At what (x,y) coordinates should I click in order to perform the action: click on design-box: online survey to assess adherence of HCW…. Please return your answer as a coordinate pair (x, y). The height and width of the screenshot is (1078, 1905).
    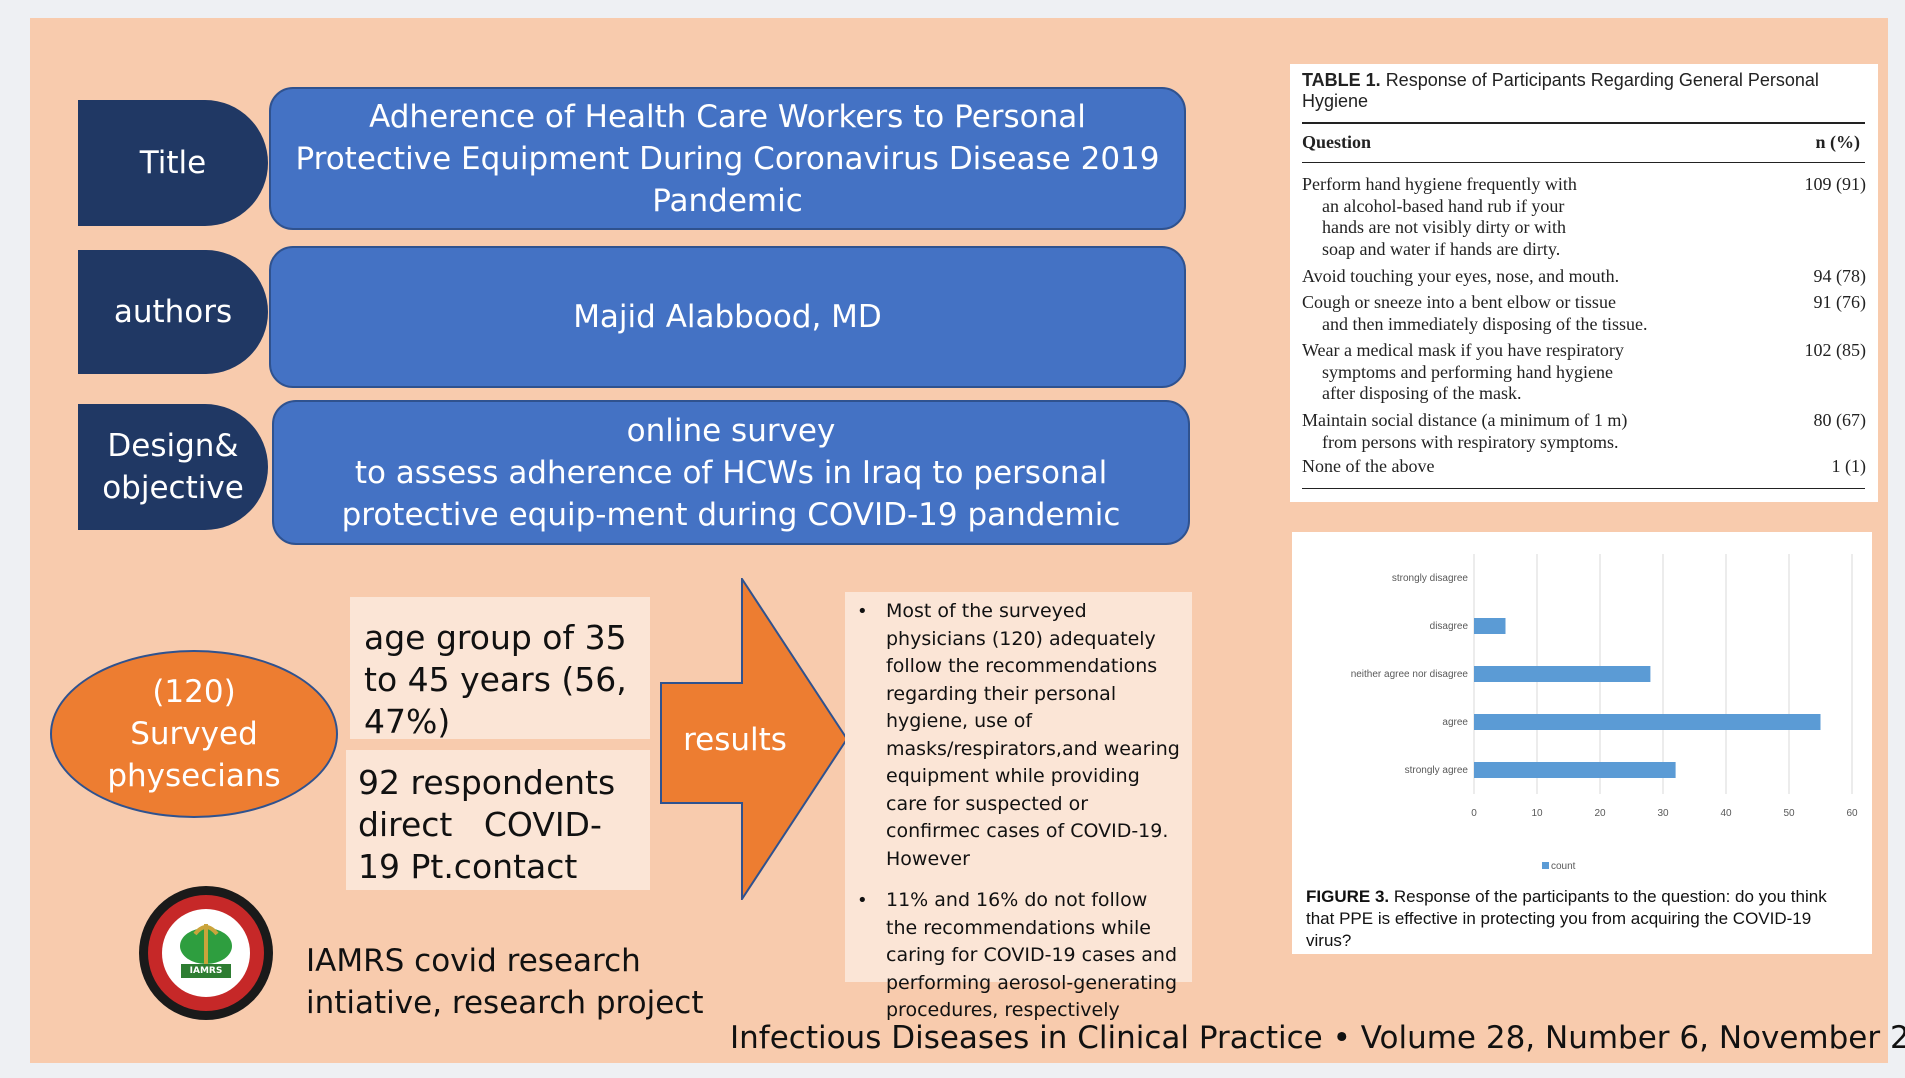
    Looking at the image, I should click on (731, 472).